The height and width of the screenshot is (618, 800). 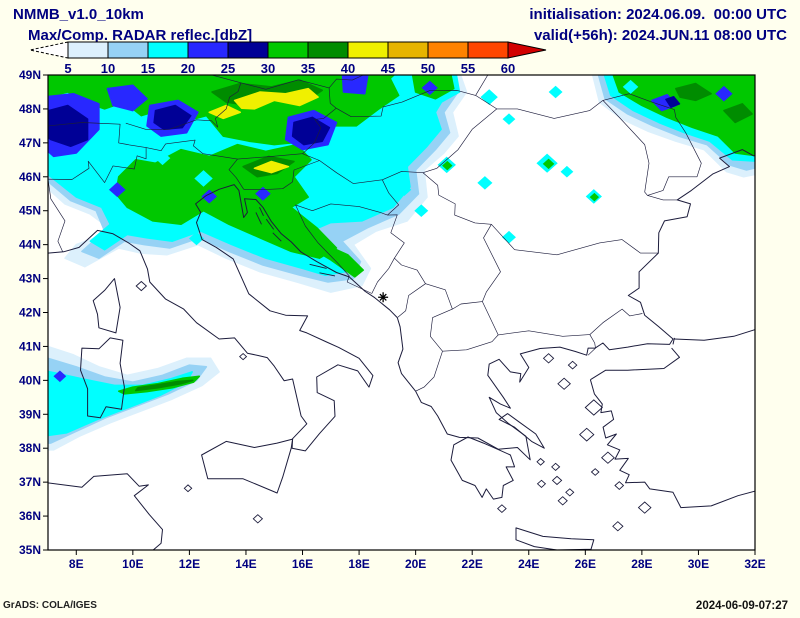 What do you see at coordinates (30, 414) in the screenshot?
I see `lat-tick-label: 39N` at bounding box center [30, 414].